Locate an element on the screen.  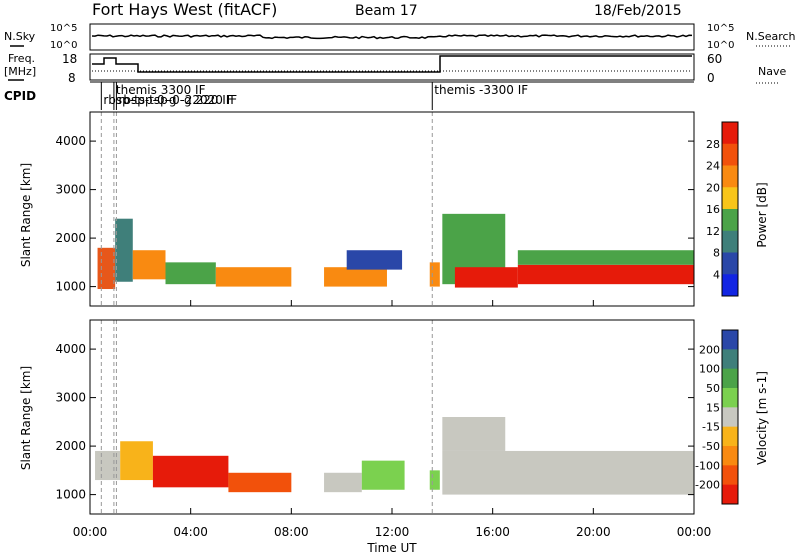
velocity-y-axis-label: Slant Range [km] is located at coordinates (26, 418).